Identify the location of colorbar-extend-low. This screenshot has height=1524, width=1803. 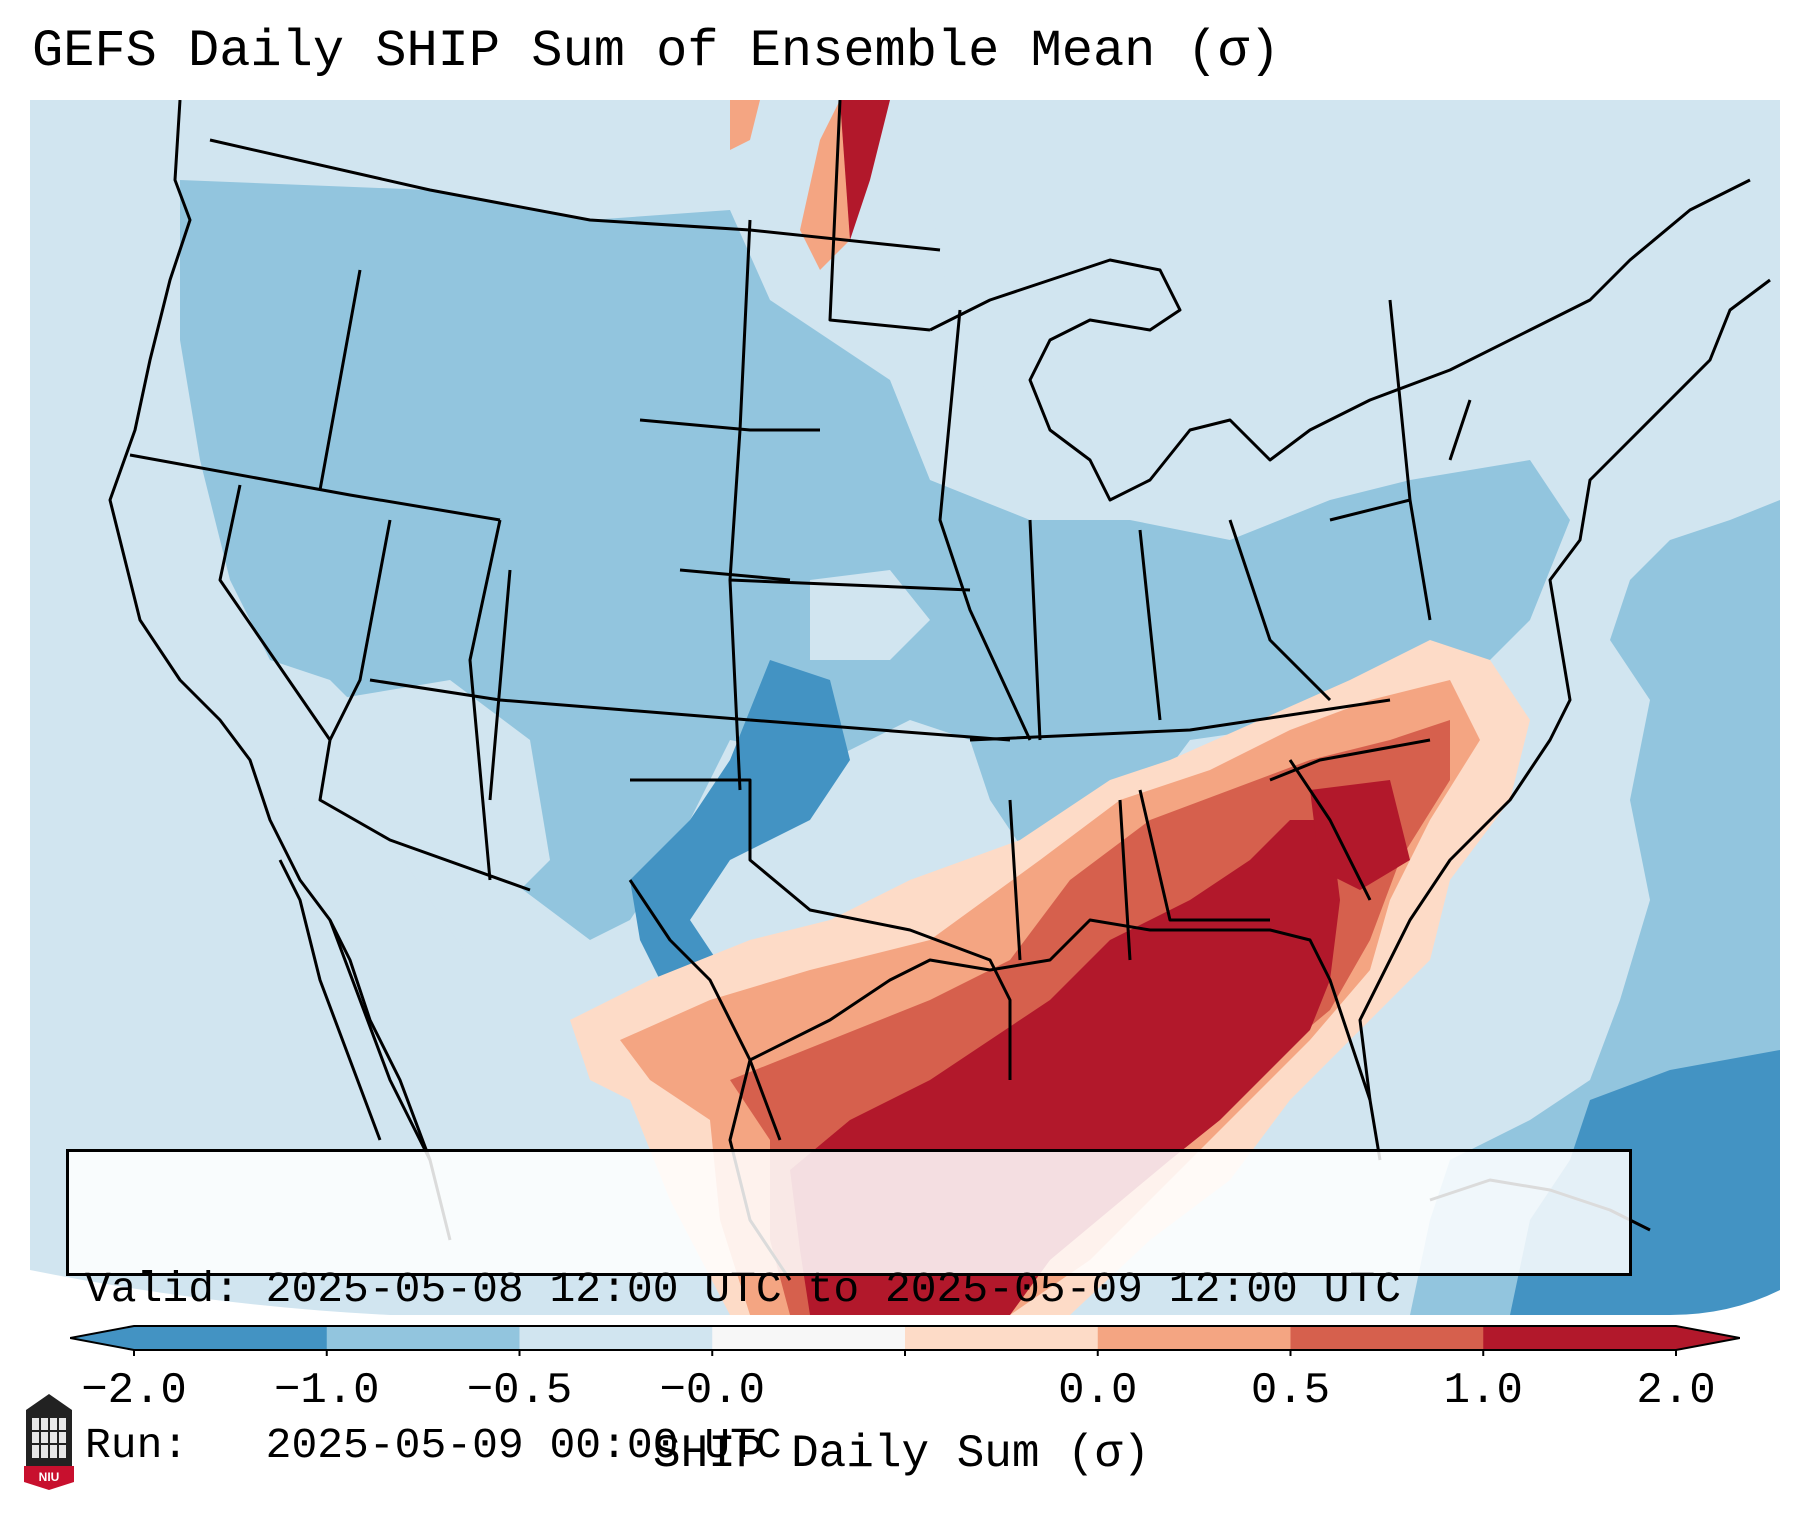
(102, 1338).